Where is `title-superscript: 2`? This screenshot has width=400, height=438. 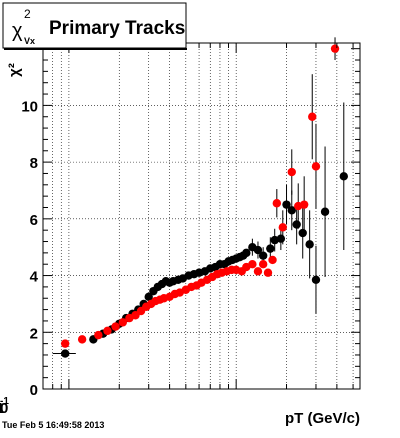
title-superscript: 2 is located at coordinates (27, 14).